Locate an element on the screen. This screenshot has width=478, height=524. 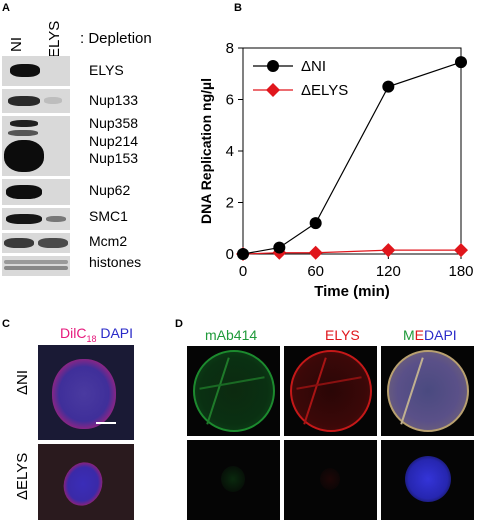
panel-a-letter: A is located at coordinates (6, 8).